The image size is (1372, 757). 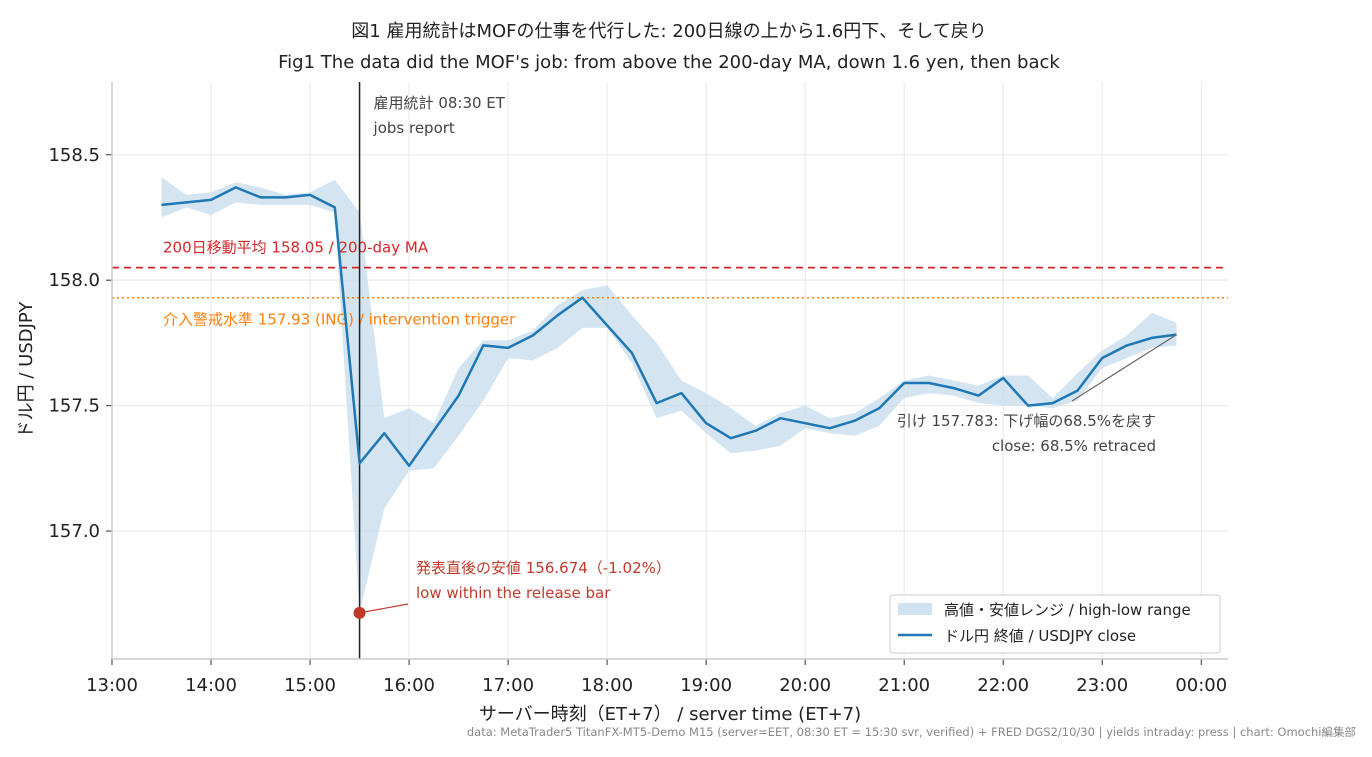 I want to click on x-tick-label: 00:00, so click(x=1201, y=685).